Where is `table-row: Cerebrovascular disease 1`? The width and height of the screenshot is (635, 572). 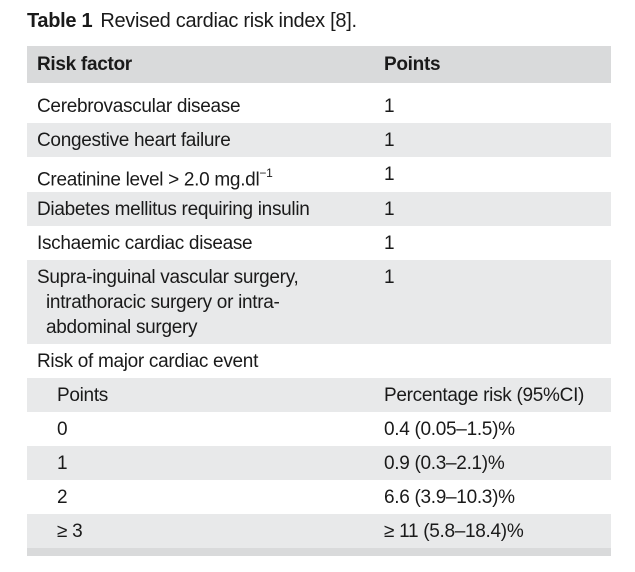 table-row: Cerebrovascular disease 1 is located at coordinates (319, 106).